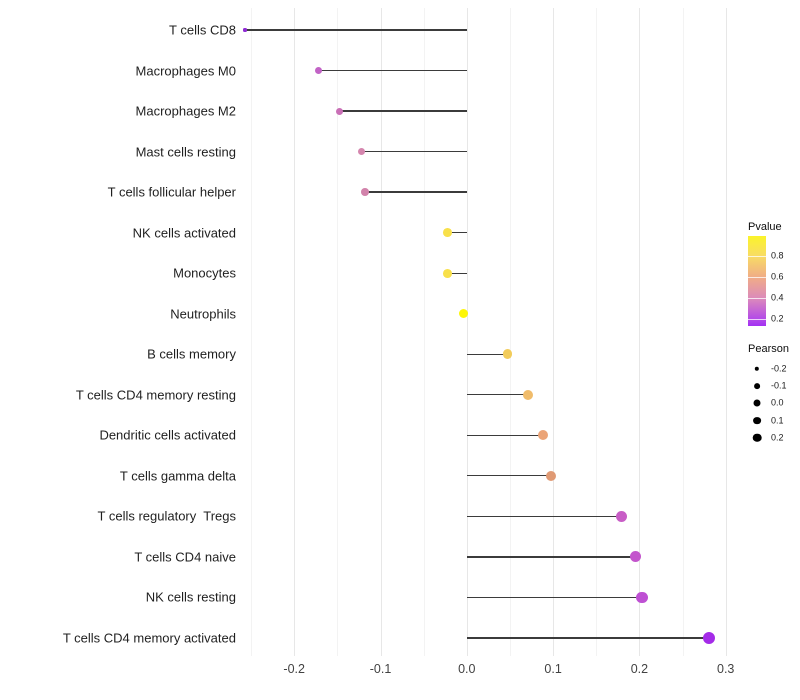 The image size is (800, 700). I want to click on pvalue-legend-title: Pvalue, so click(765, 227).